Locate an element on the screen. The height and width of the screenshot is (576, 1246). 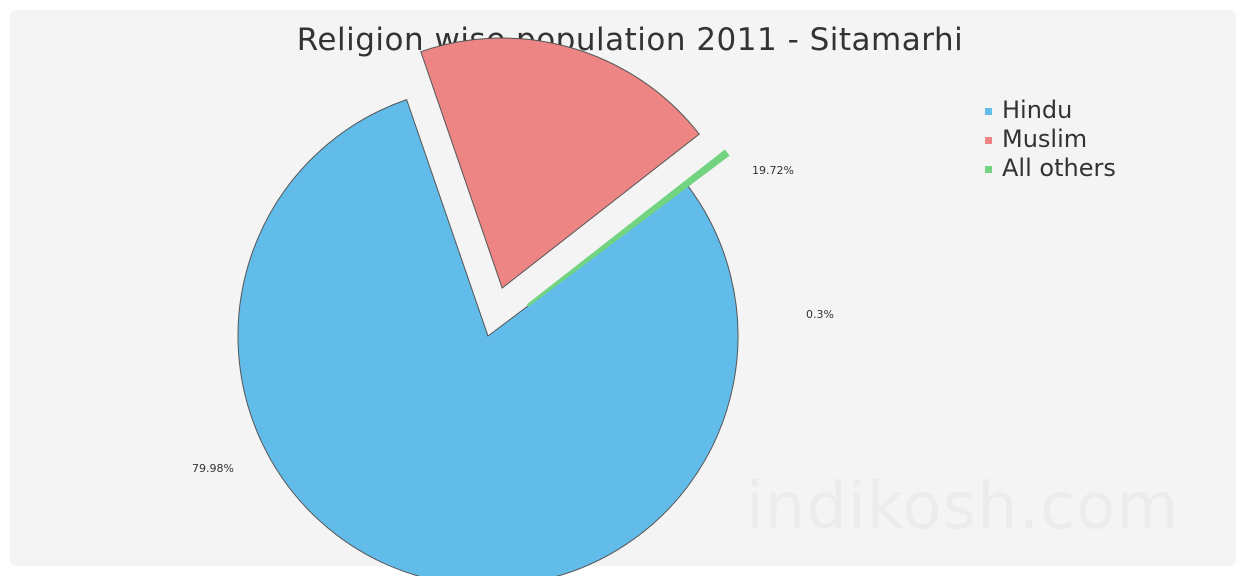
pie-slice-muslim is located at coordinates (560, 163).